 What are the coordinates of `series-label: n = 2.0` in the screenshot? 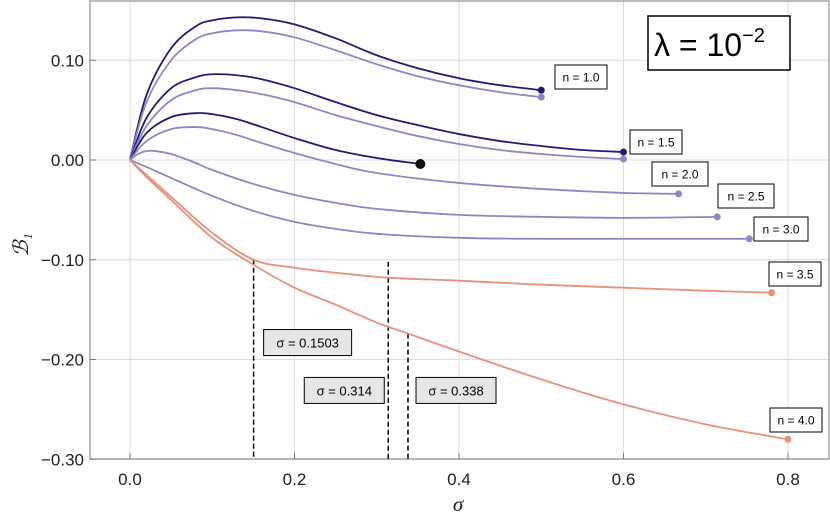 It's located at (679, 175).